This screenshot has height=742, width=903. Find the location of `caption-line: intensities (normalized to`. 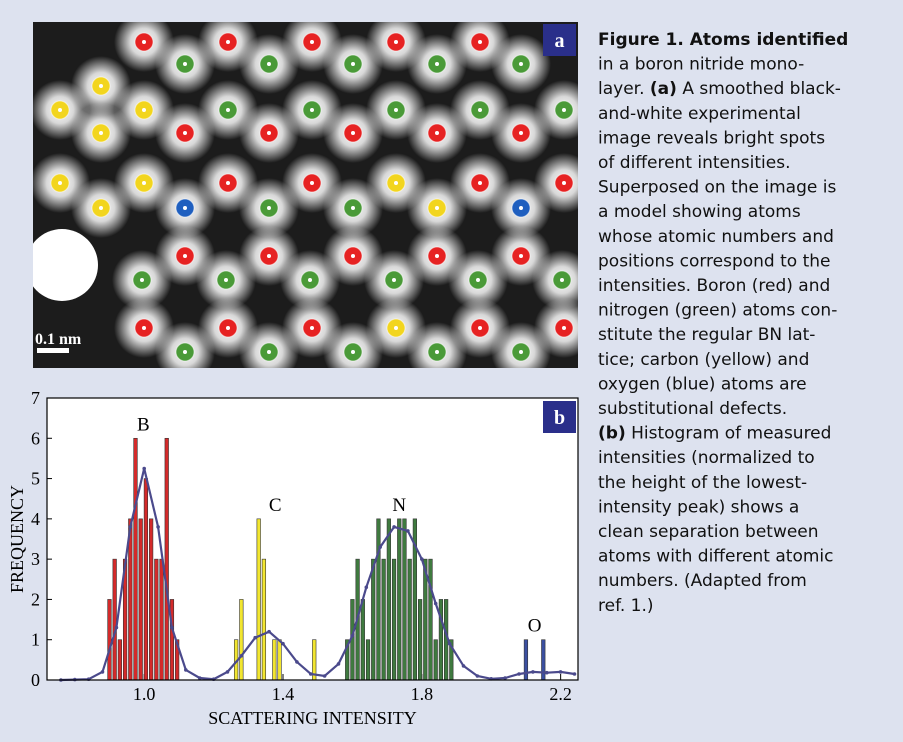

caption-line: intensities (normalized to is located at coordinates (706, 458).